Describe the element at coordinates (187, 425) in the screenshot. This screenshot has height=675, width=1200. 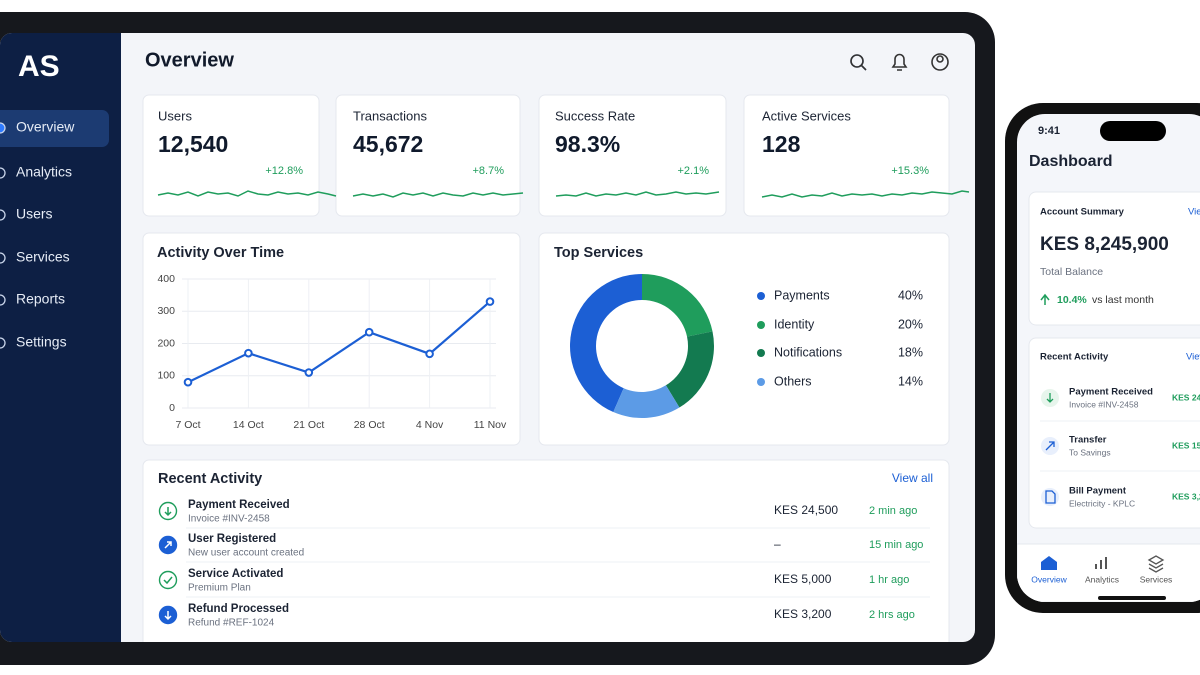
I see `x-tick-label: 7 Oct` at that location.